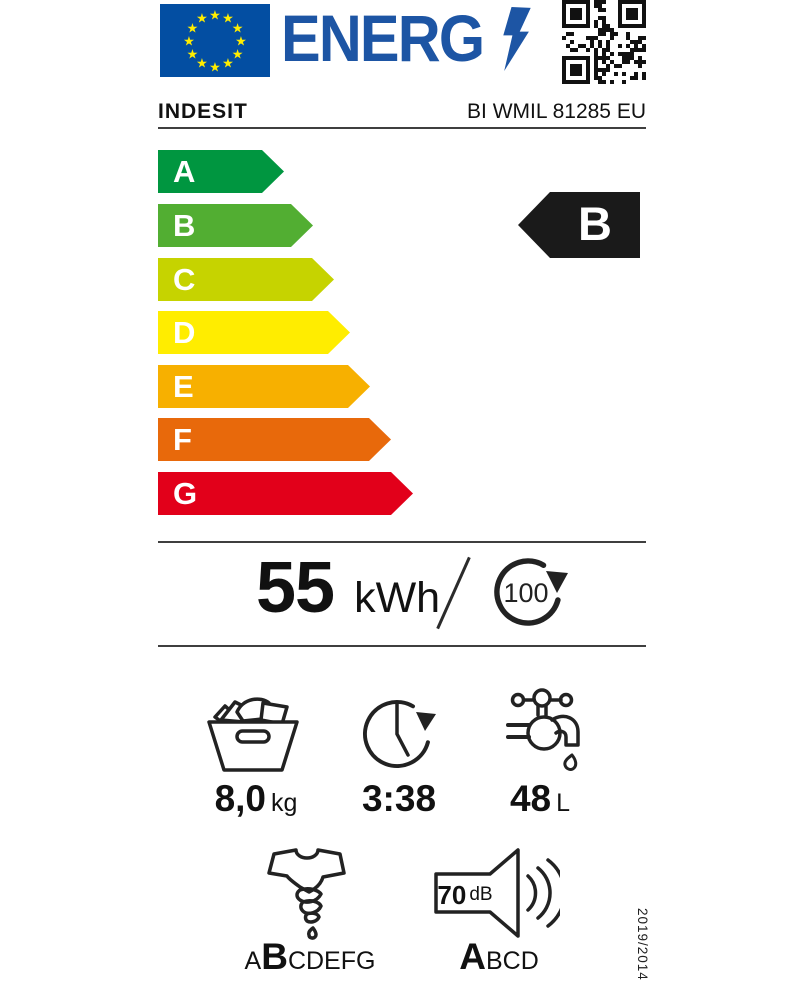 The width and height of the screenshot is (800, 993). I want to click on regulation-reference: 2019/2014, so click(642, 944).